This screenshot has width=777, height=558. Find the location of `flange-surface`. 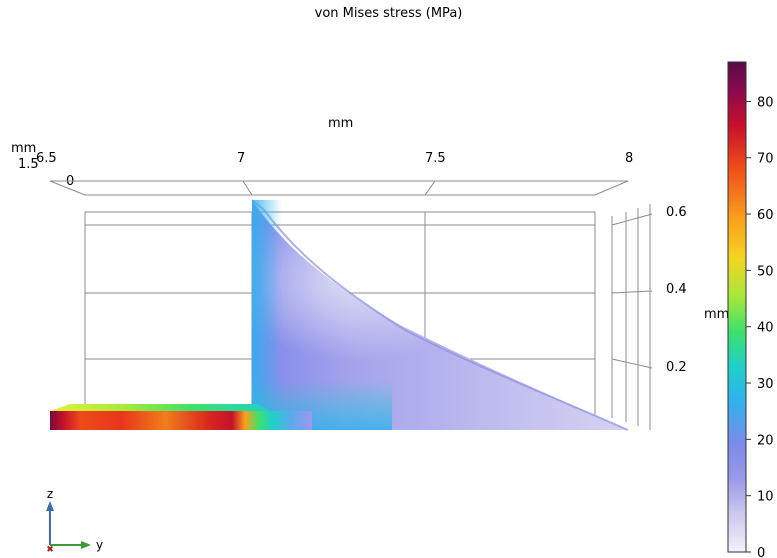

flange-surface is located at coordinates (181, 417).